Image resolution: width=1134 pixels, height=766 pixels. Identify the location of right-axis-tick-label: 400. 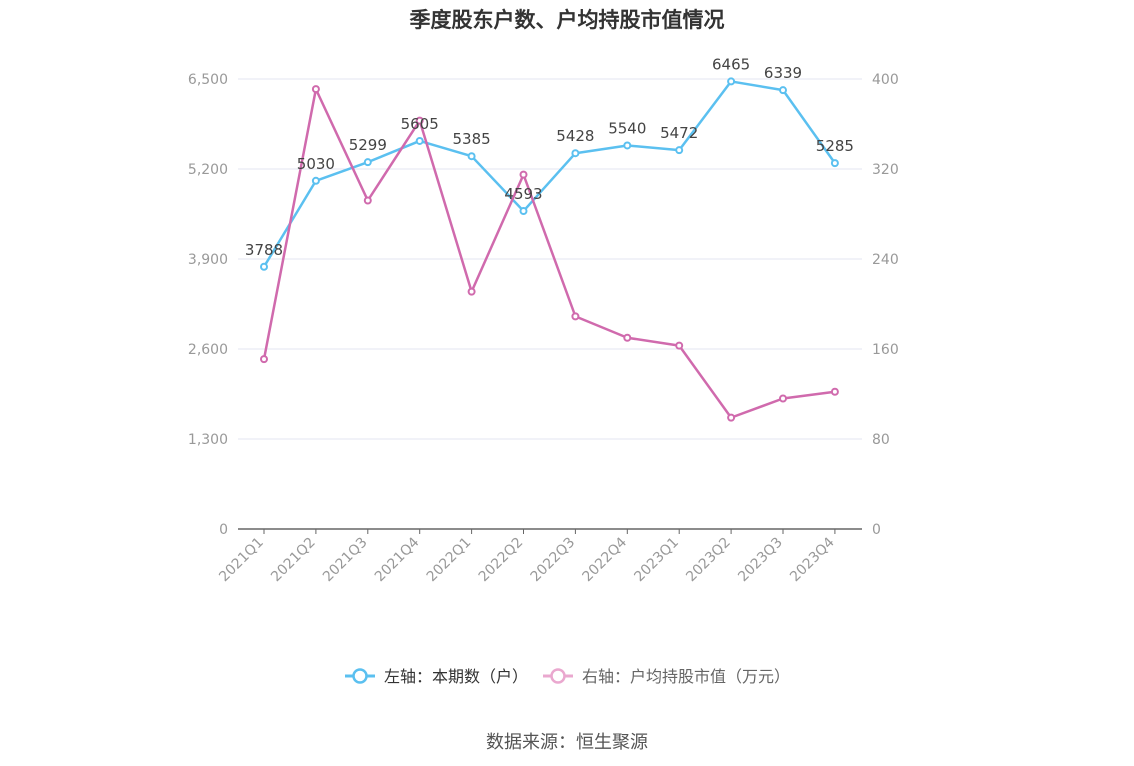
(885, 80).